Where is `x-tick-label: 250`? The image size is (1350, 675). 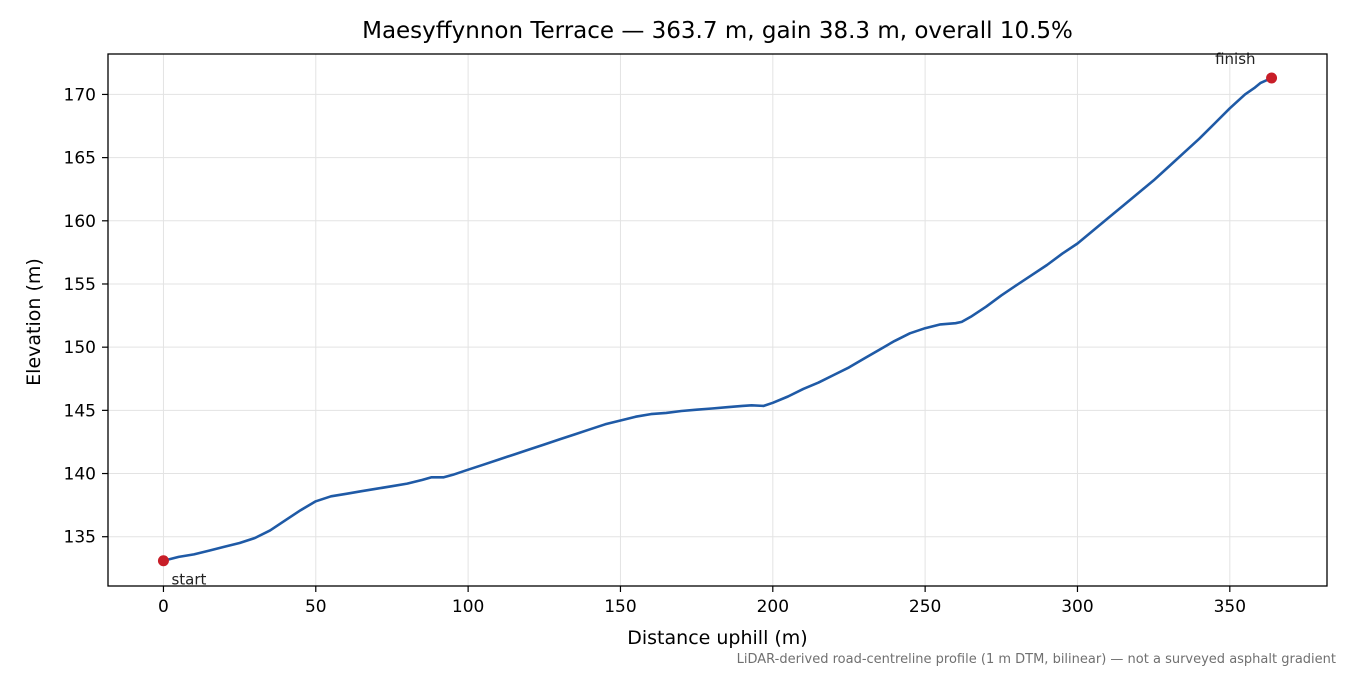
x-tick-label: 250 is located at coordinates (925, 607).